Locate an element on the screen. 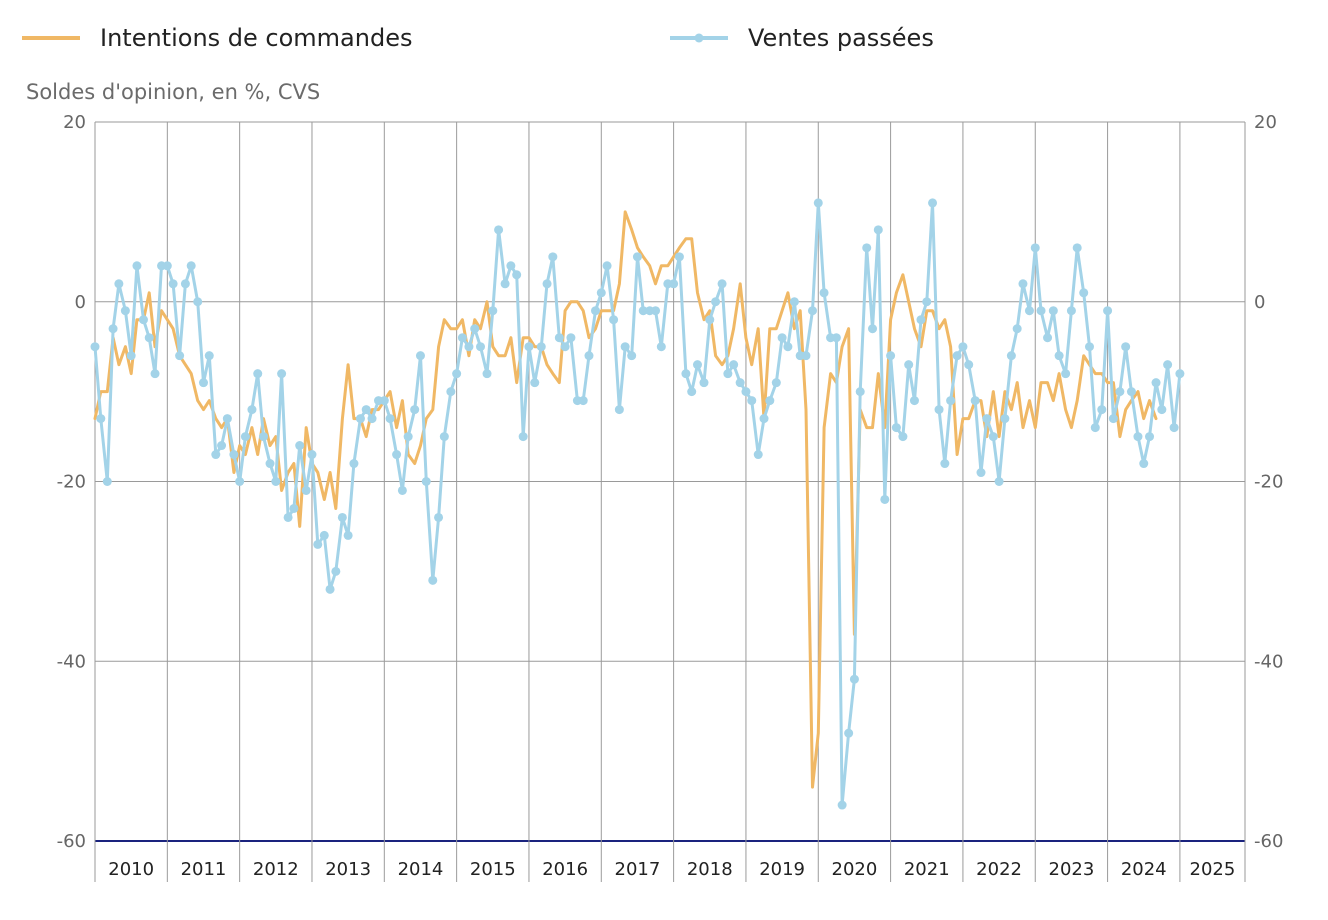 The width and height of the screenshot is (1328, 920). x-tick-label-year: 2011 is located at coordinates (204, 869).